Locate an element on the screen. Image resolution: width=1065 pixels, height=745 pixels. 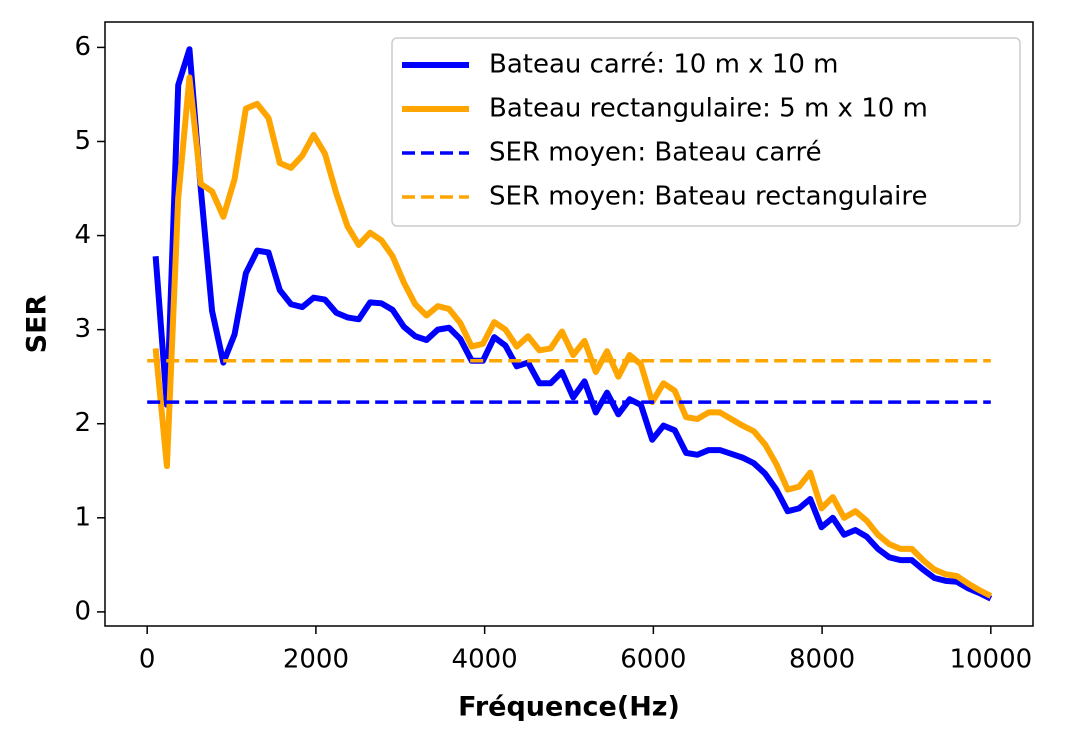
y-tick-label: 2 is located at coordinates (82, 423).